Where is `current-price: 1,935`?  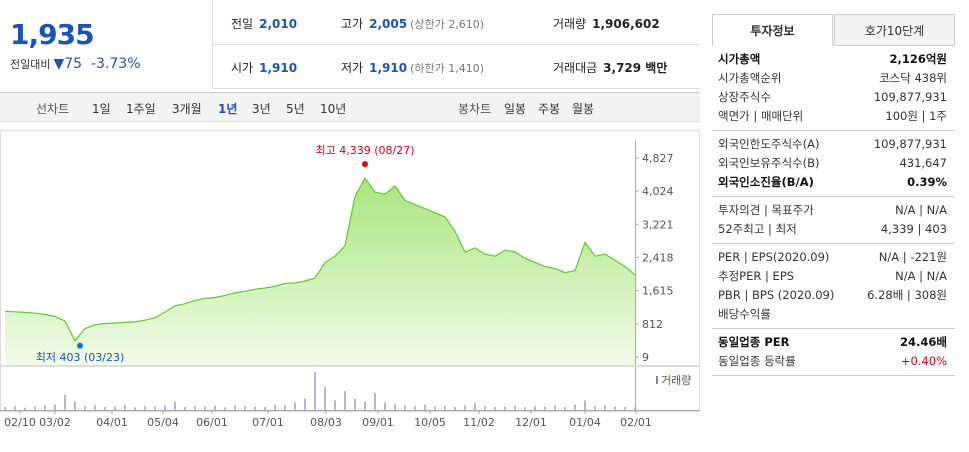
current-price: 1,935 is located at coordinates (52, 34).